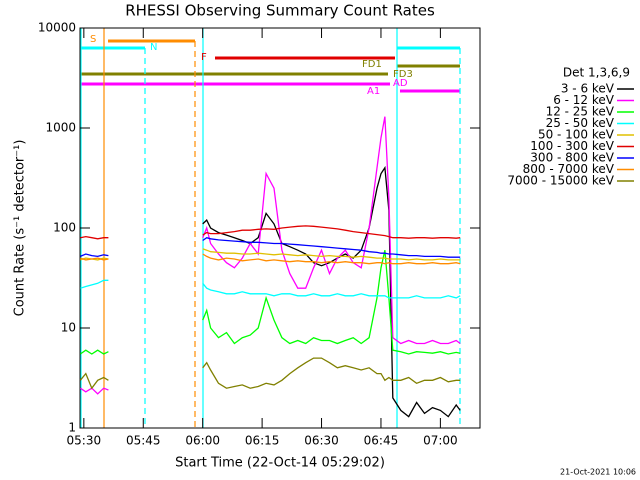  Describe the element at coordinates (372, 64) in the screenshot. I see `annotation-label: FD1` at that location.